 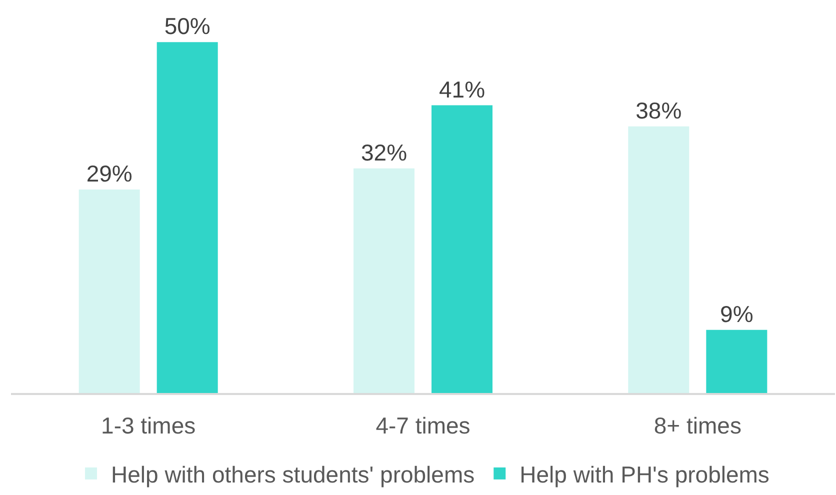 I want to click on data-label: 9%, so click(x=737, y=313).